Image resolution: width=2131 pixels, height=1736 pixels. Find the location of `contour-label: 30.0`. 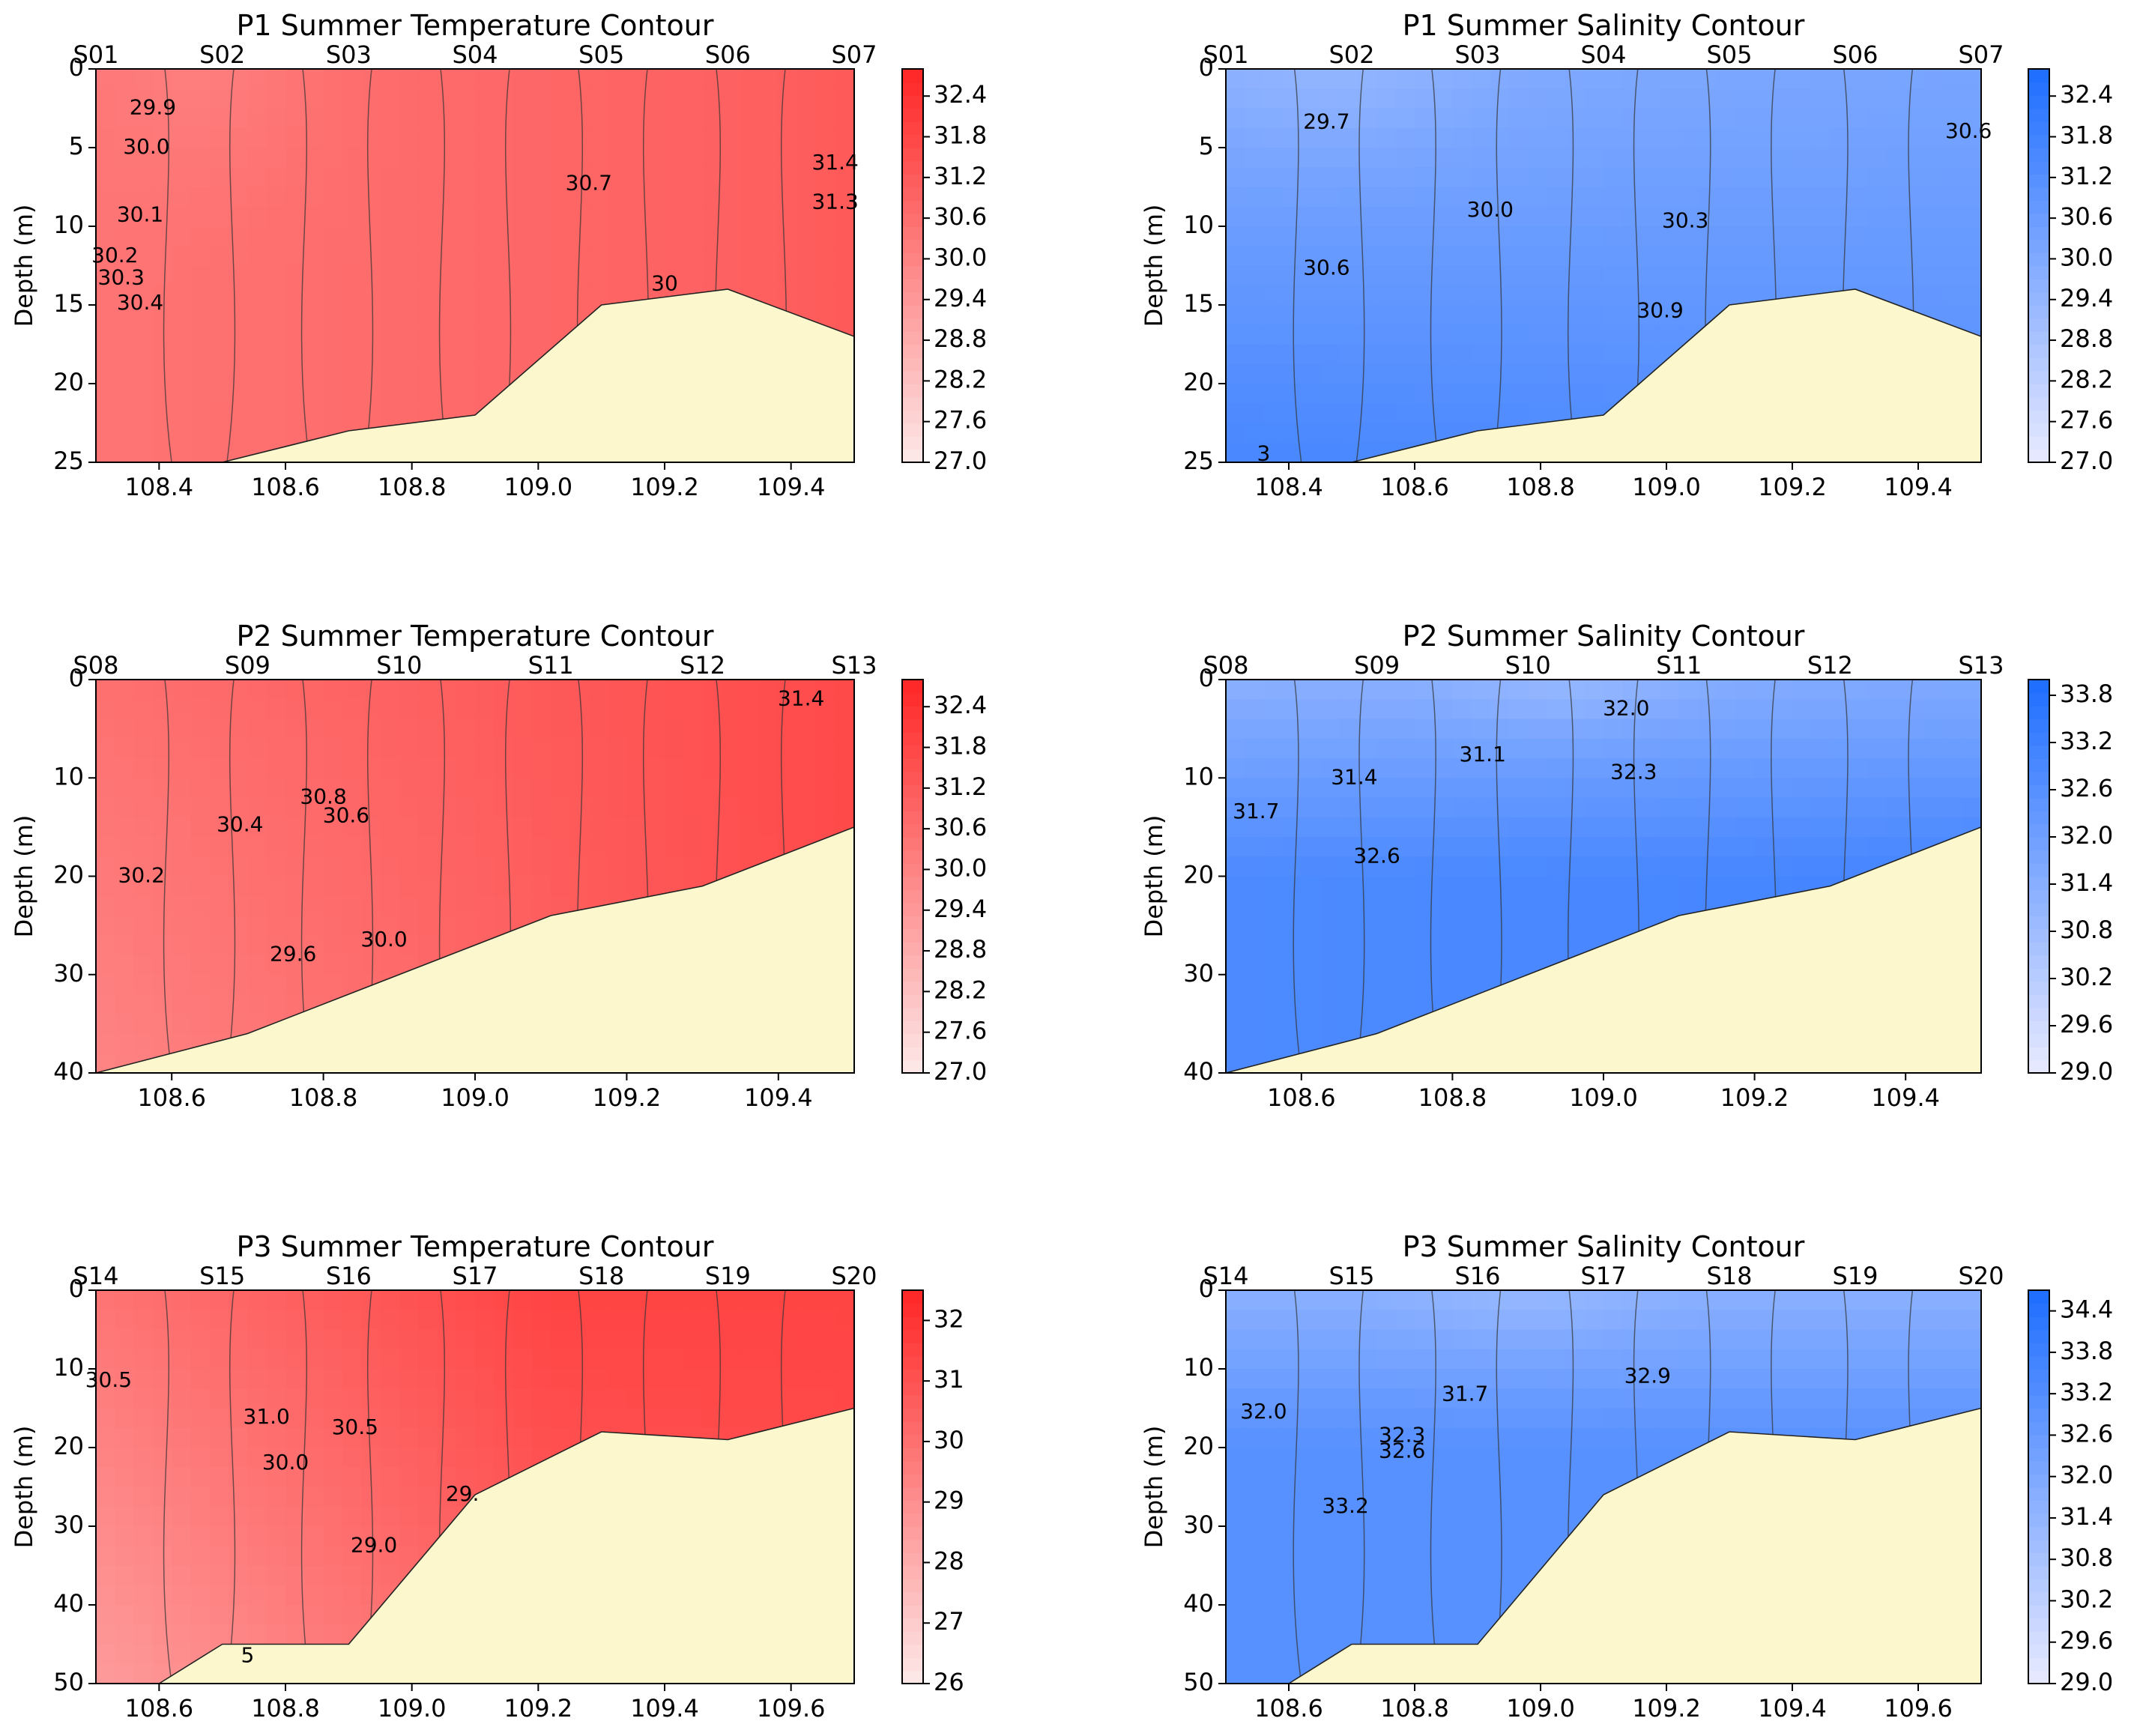

contour-label: 30.0 is located at coordinates (1490, 209).